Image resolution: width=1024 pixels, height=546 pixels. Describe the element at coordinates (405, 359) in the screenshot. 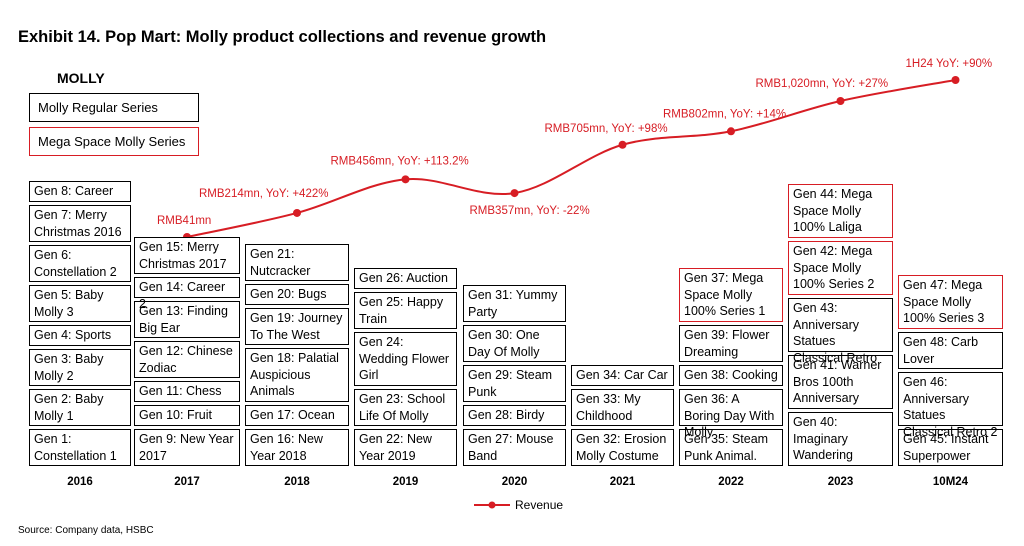

I see `regular-series-box: Gen 24: Wedding Flower Girl` at that location.